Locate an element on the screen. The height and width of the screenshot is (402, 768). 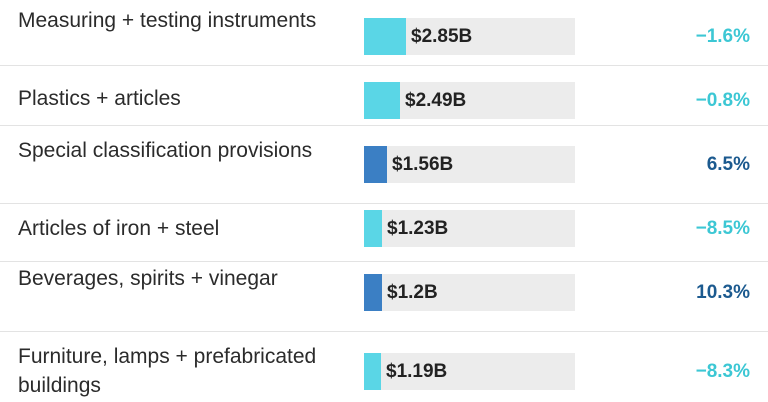
change-percent: −8.5% is located at coordinates (723, 228).